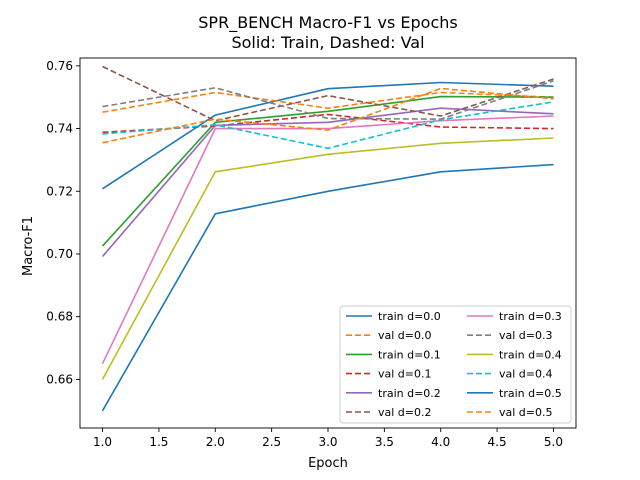 Image resolution: width=640 pixels, height=480 pixels. Describe the element at coordinates (59, 191) in the screenshot. I see `y-tick-label: 0.72` at that location.